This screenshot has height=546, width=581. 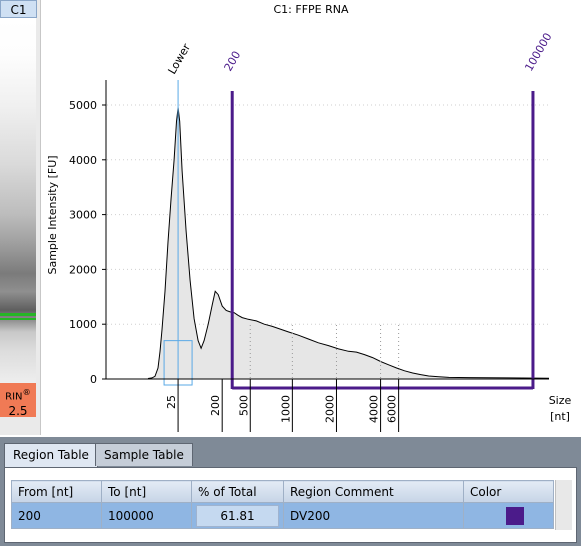 What do you see at coordinates (26, 392) in the screenshot?
I see `rin-mark: ®` at bounding box center [26, 392].